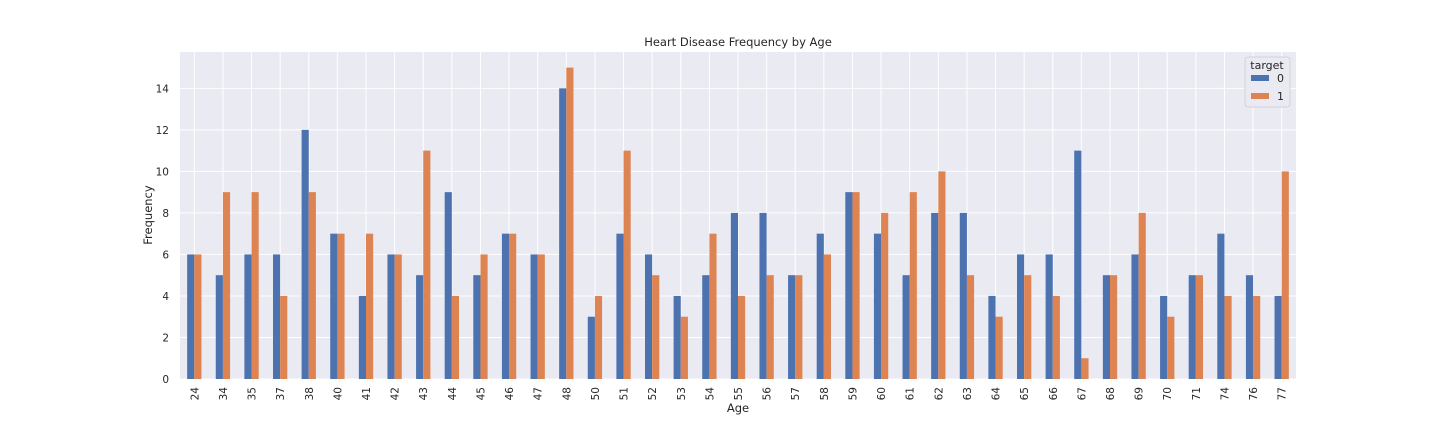  Describe the element at coordinates (1254, 394) in the screenshot. I see `x-tick-label: 76` at that location.